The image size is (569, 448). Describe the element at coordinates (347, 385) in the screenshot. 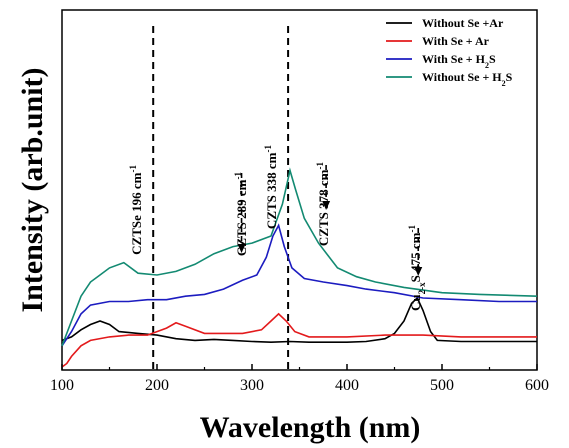

I see `x-tick-label: 400` at that location.